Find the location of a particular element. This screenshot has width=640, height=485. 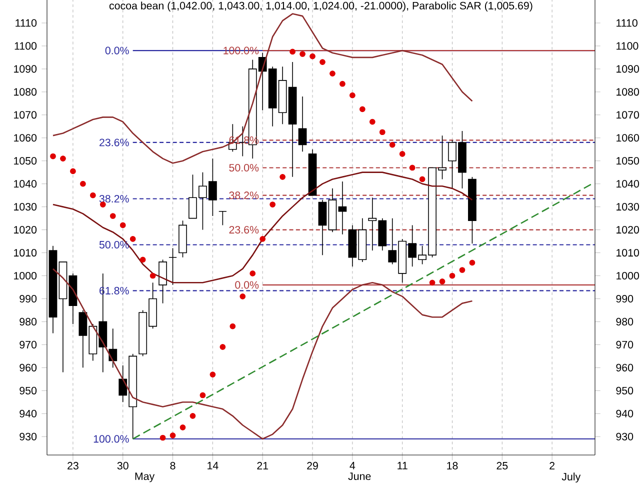

y2-tick-label: 980 is located at coordinates (625, 322).